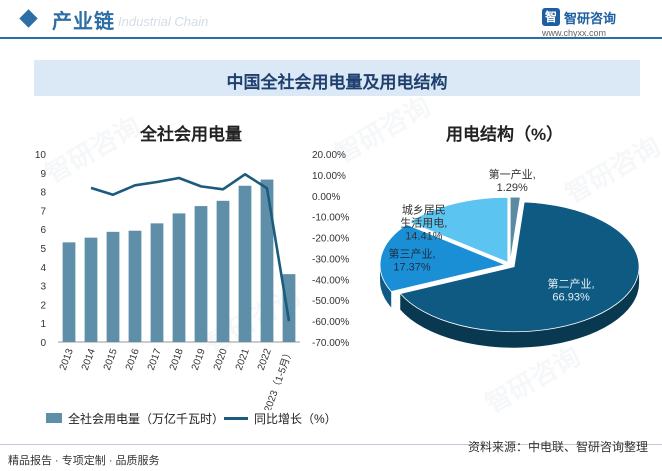 The width and height of the screenshot is (662, 471). What do you see at coordinates (551, 17) in the screenshot?
I see `logo-icon: 智` at bounding box center [551, 17].